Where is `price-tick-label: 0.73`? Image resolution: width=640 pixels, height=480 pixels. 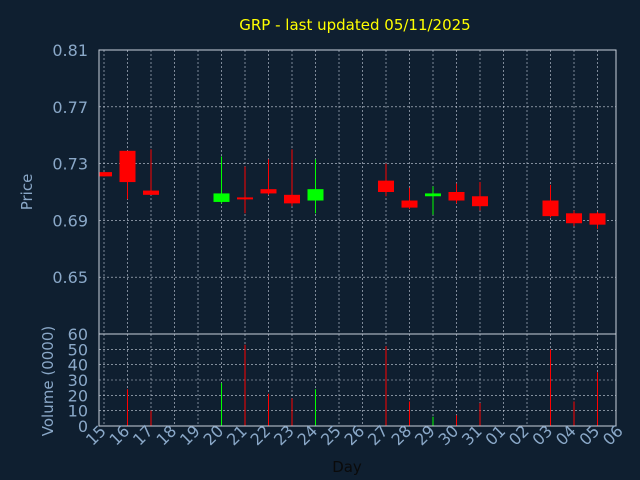 price-tick-label: 0.73 is located at coordinates (70, 164).